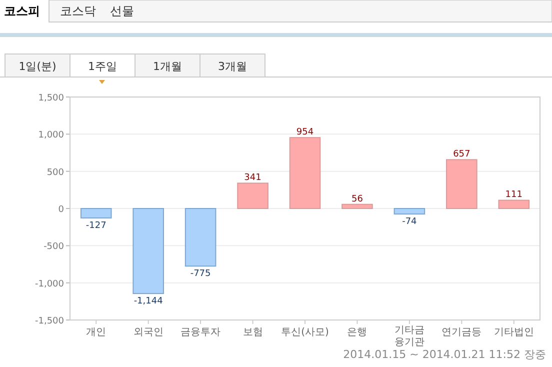  What do you see at coordinates (232, 66) in the screenshot?
I see `text: 3개월` at bounding box center [232, 66].